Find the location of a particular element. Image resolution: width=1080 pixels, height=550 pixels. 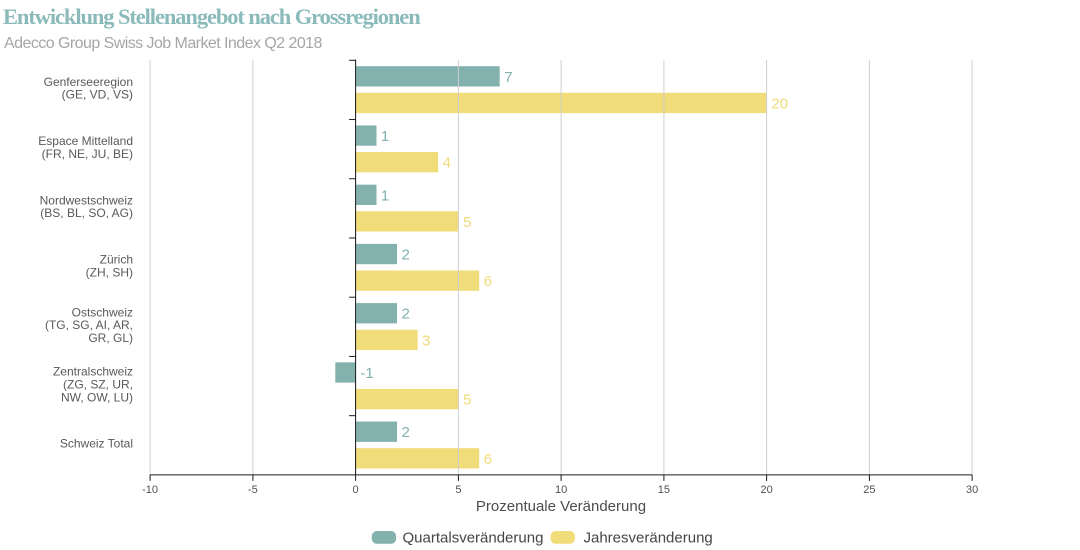

svg-text: Quartalsveränderung is located at coordinates (473, 537).